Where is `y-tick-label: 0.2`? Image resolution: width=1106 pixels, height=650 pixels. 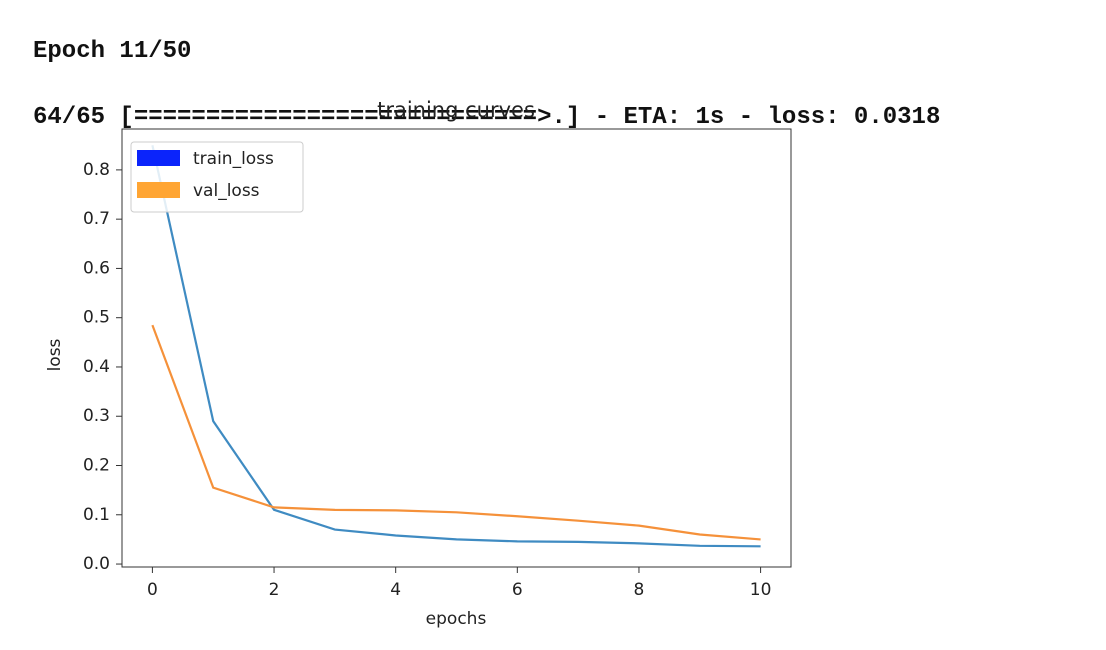 y-tick-label: 0.2 is located at coordinates (96, 466).